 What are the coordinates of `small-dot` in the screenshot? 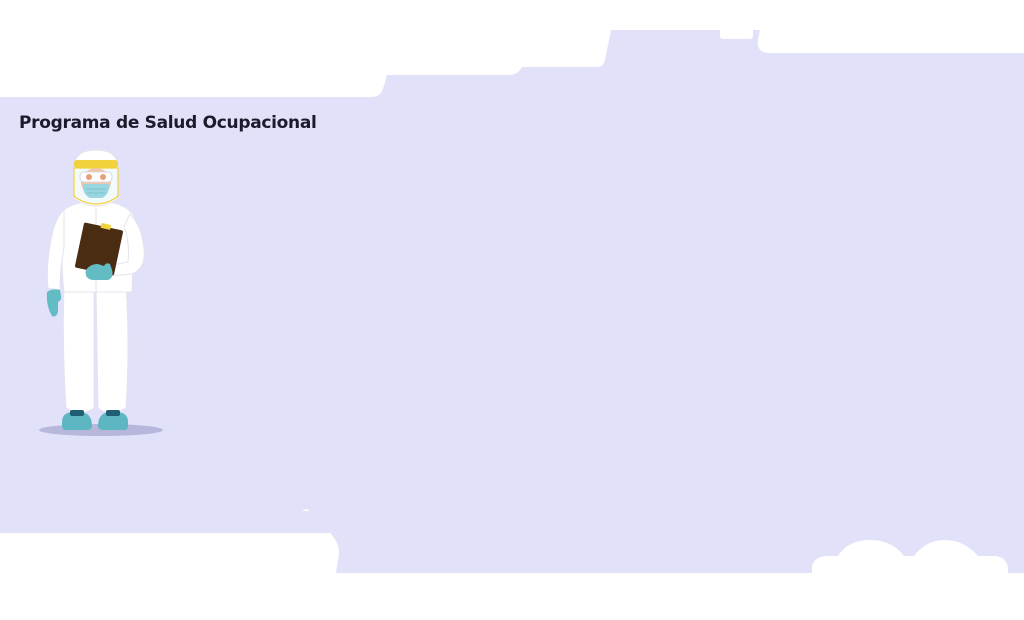 It's located at (306, 510).